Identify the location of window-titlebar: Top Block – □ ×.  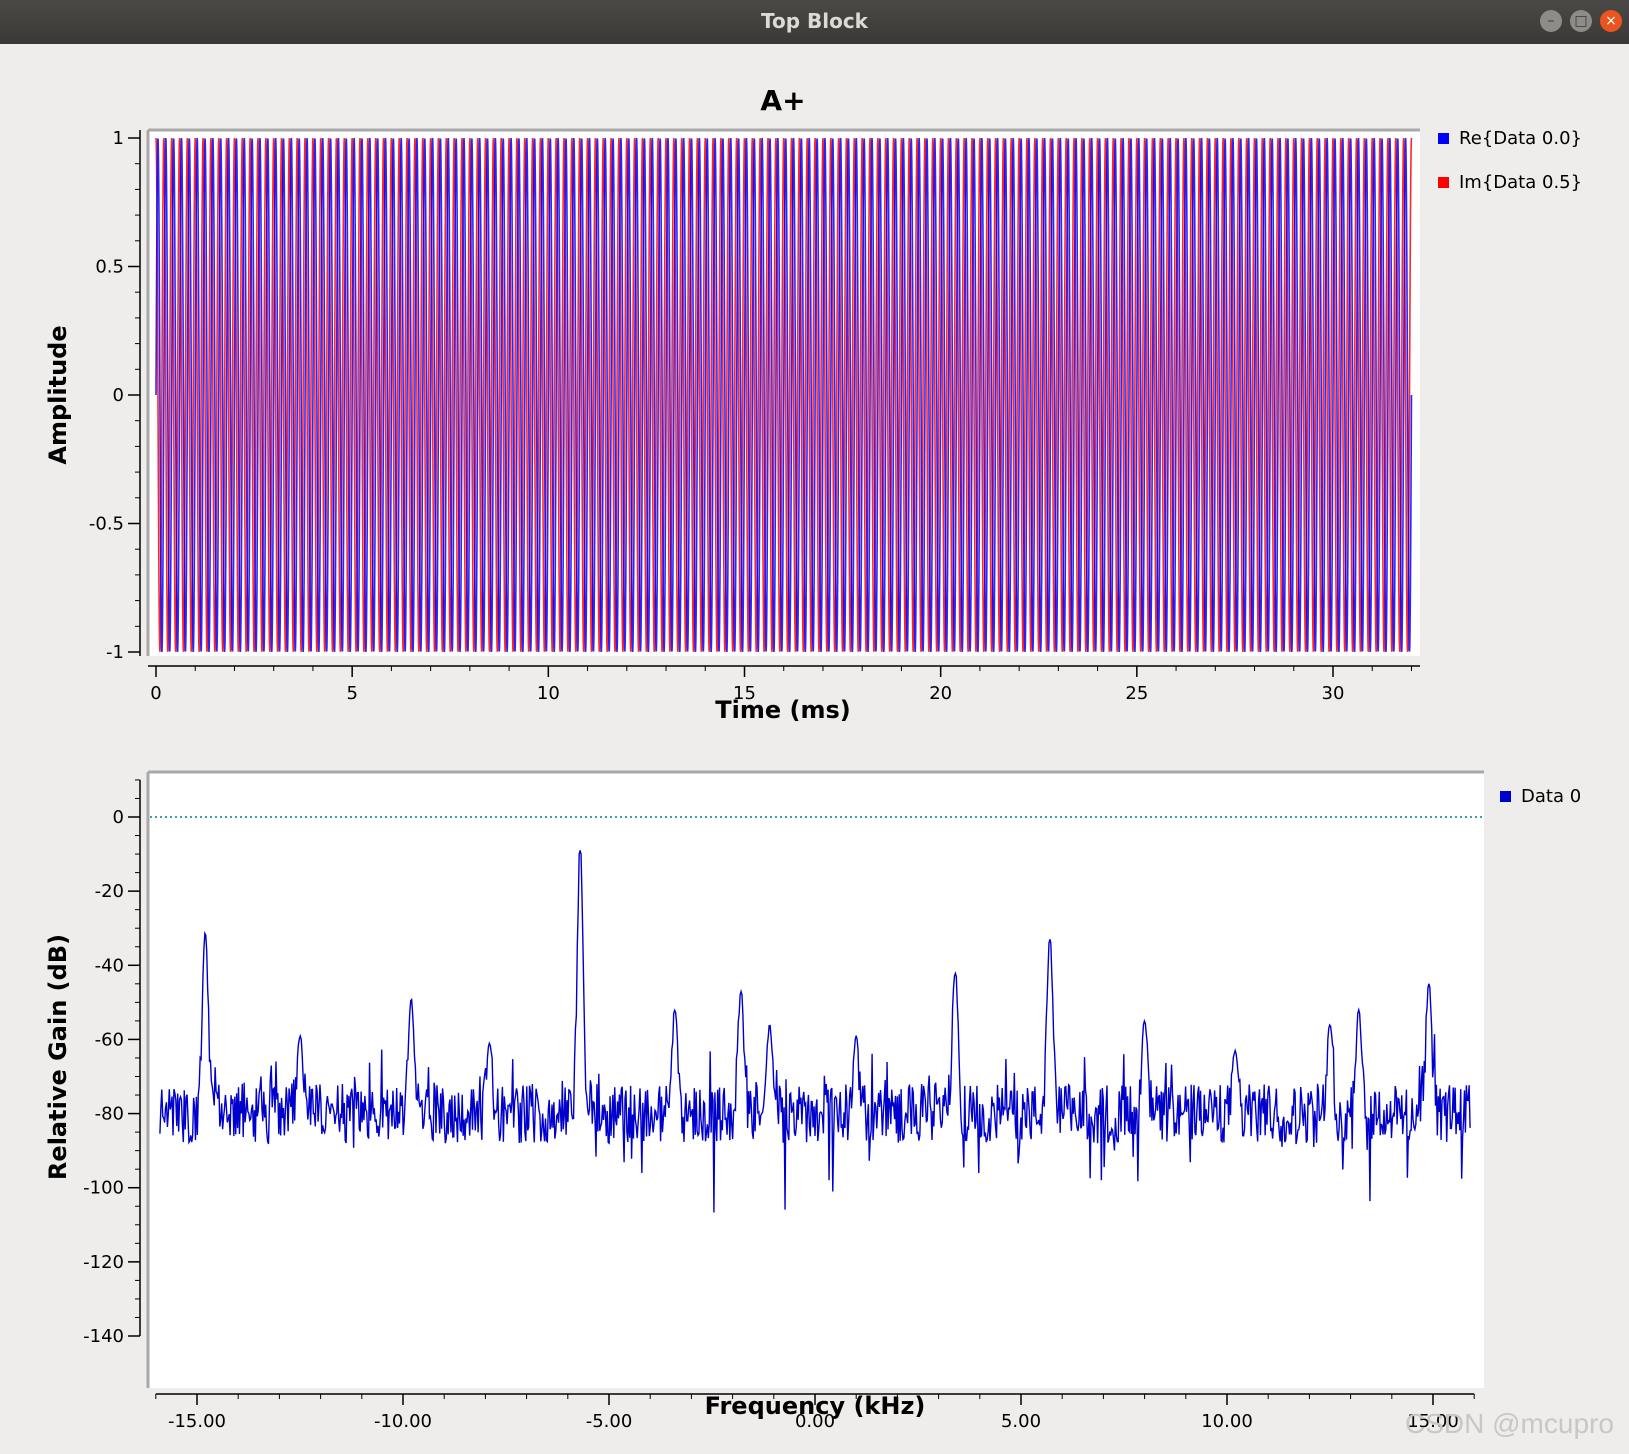
(814, 22).